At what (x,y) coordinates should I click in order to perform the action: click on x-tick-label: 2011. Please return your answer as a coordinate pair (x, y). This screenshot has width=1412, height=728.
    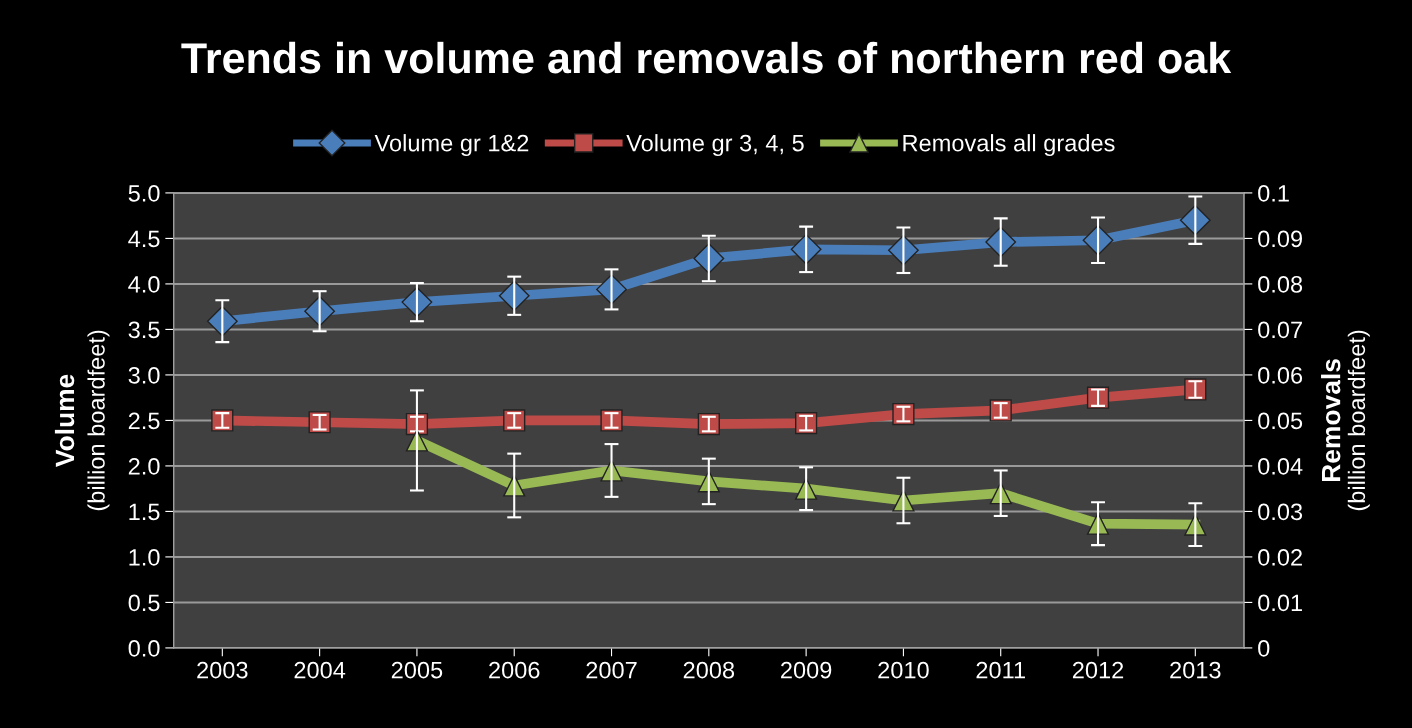
    Looking at the image, I should click on (1000, 670).